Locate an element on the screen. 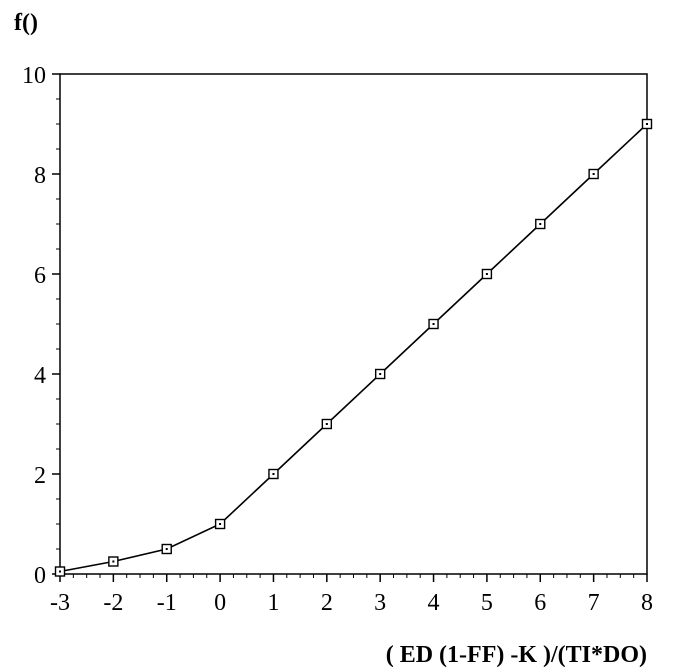  y-tick-label: 2 is located at coordinates (40, 476).